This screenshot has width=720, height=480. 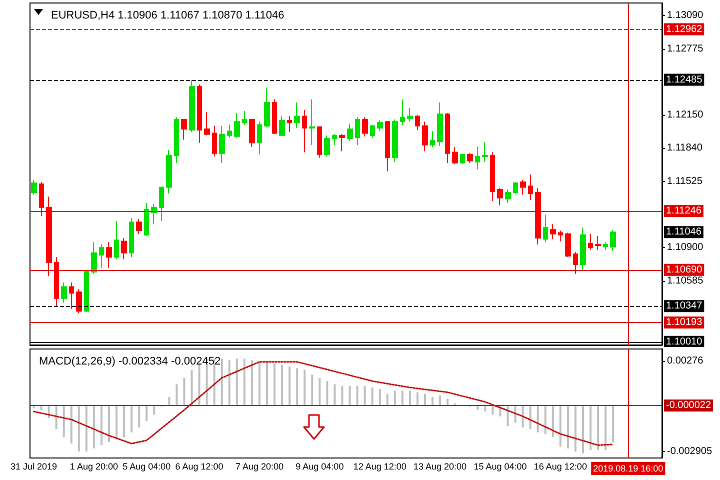 What do you see at coordinates (628, 469) in the screenshot?
I see `x-tick-label: 2019.08.19 16:00` at bounding box center [628, 469].